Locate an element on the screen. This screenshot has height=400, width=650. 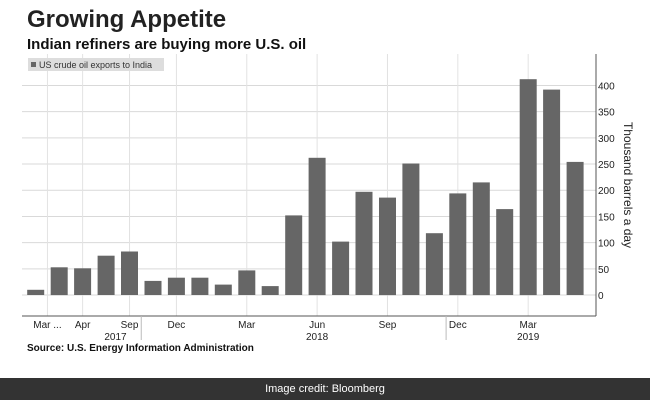
y-tick-label: 150 is located at coordinates (606, 217).